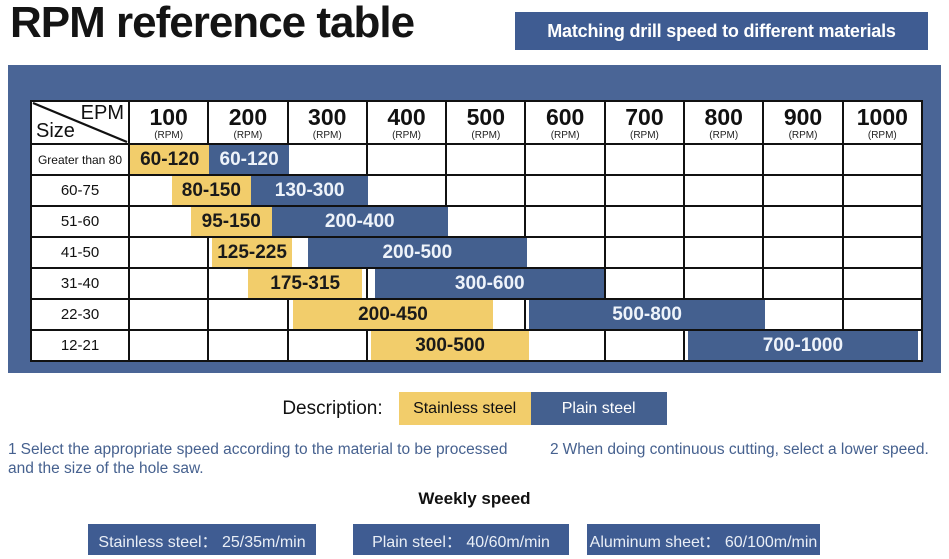  I want to click on weekly-speed-heading: Weekly speed, so click(474, 498).